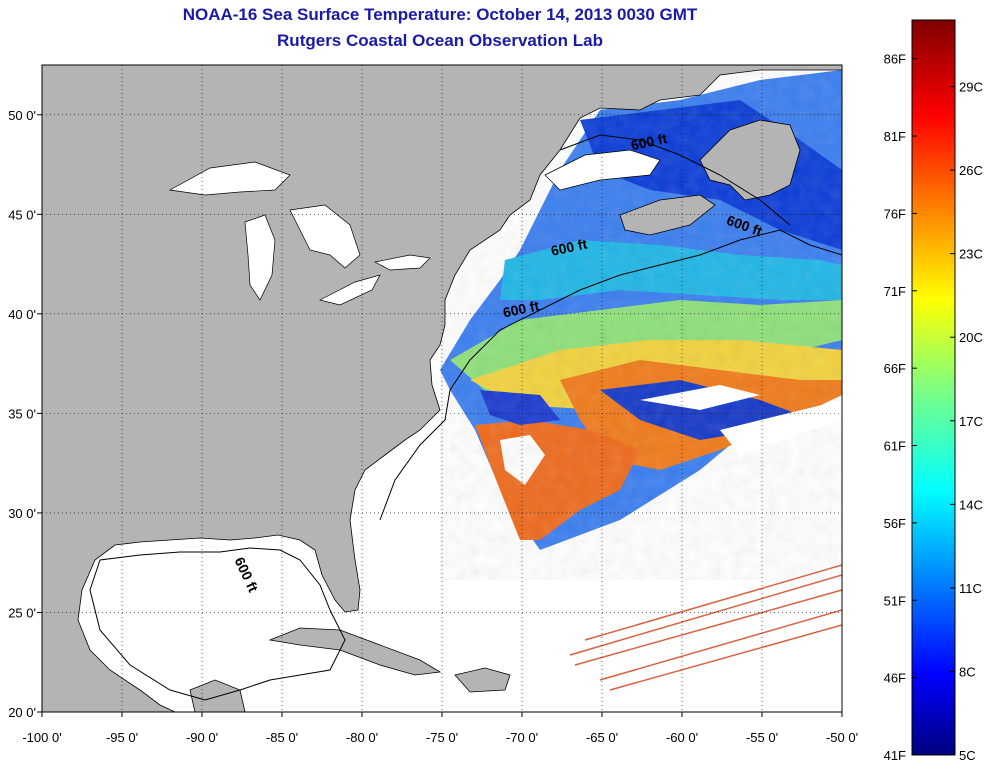 The image size is (984, 770). What do you see at coordinates (895, 600) in the screenshot?
I see `colorbar-label-f: 51F` at bounding box center [895, 600].